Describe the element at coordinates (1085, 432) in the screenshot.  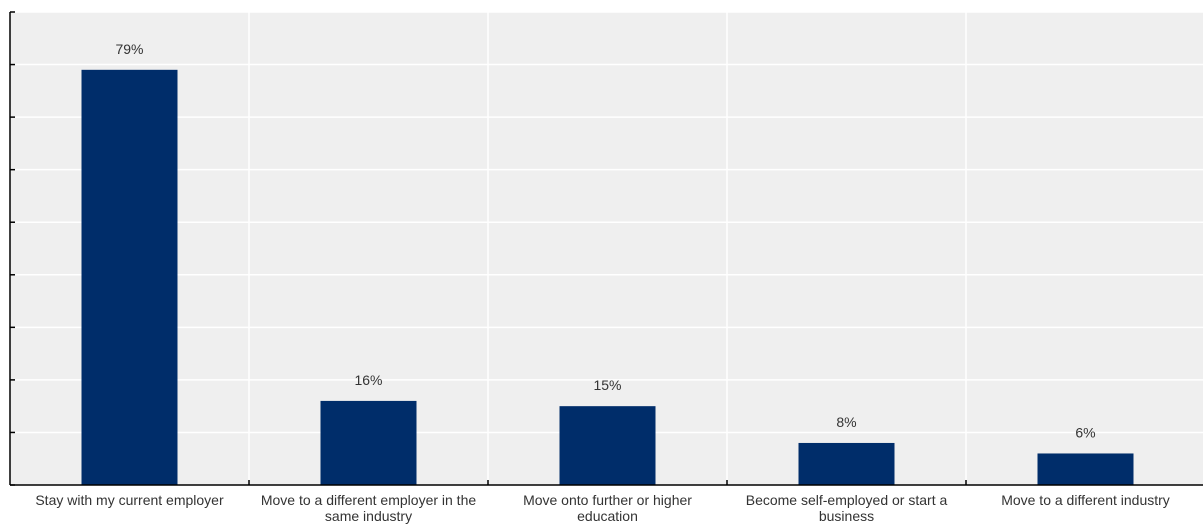
I see `data-label: 6%` at that location.